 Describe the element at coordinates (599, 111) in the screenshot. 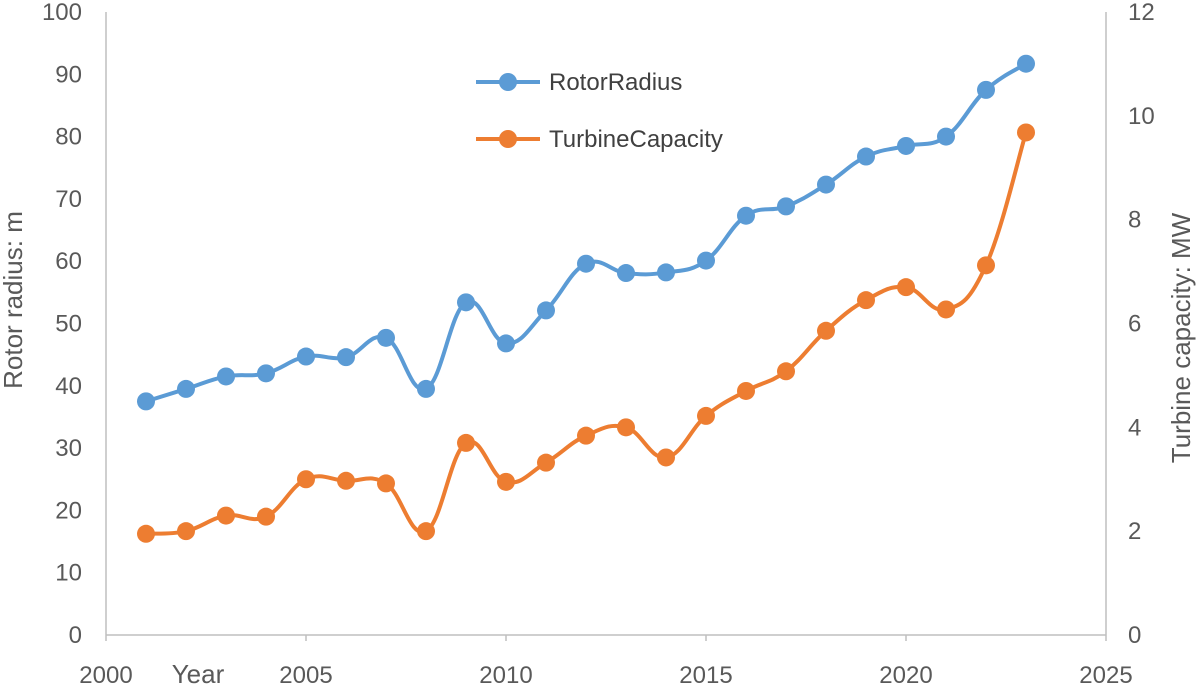

I see `legend: RotorRadius TurbineCapacity` at that location.